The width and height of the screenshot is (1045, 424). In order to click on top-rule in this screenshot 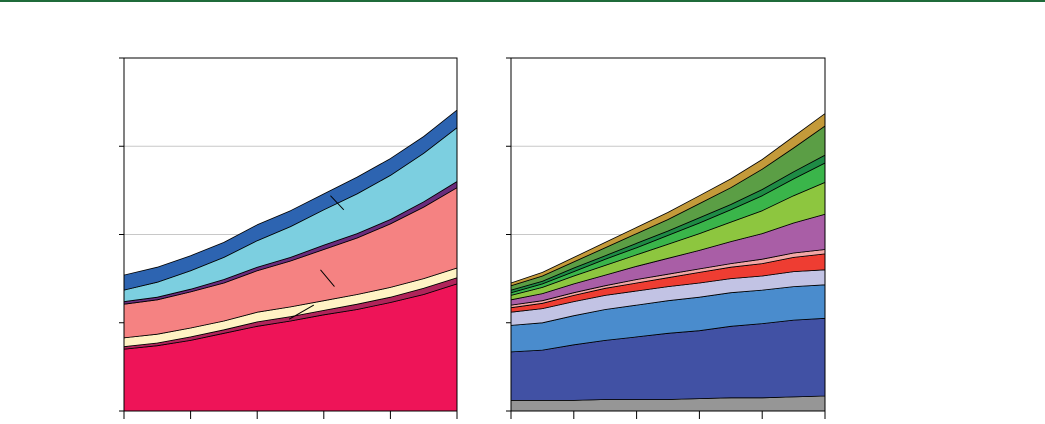, I will do `click(522, 1)`.